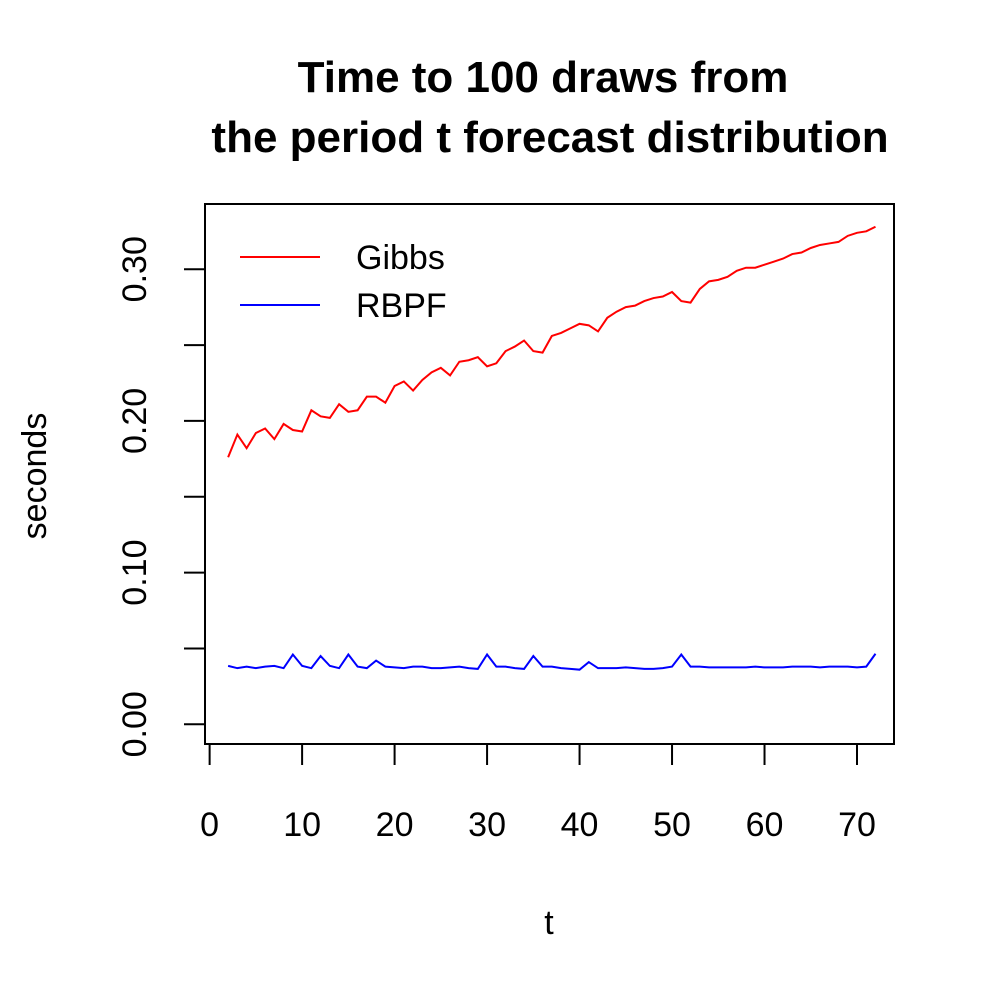  I want to click on legend: Gibbs RBPF, so click(343, 282).